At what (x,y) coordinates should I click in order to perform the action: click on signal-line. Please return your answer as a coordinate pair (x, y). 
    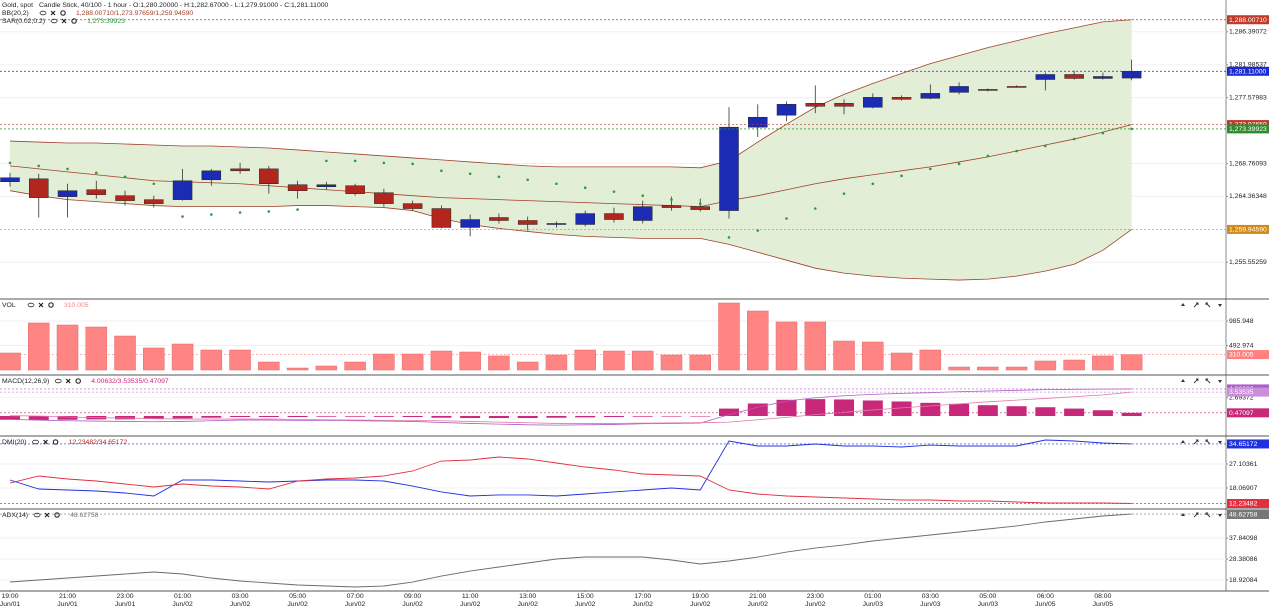
    Looking at the image, I should click on (570, 407).